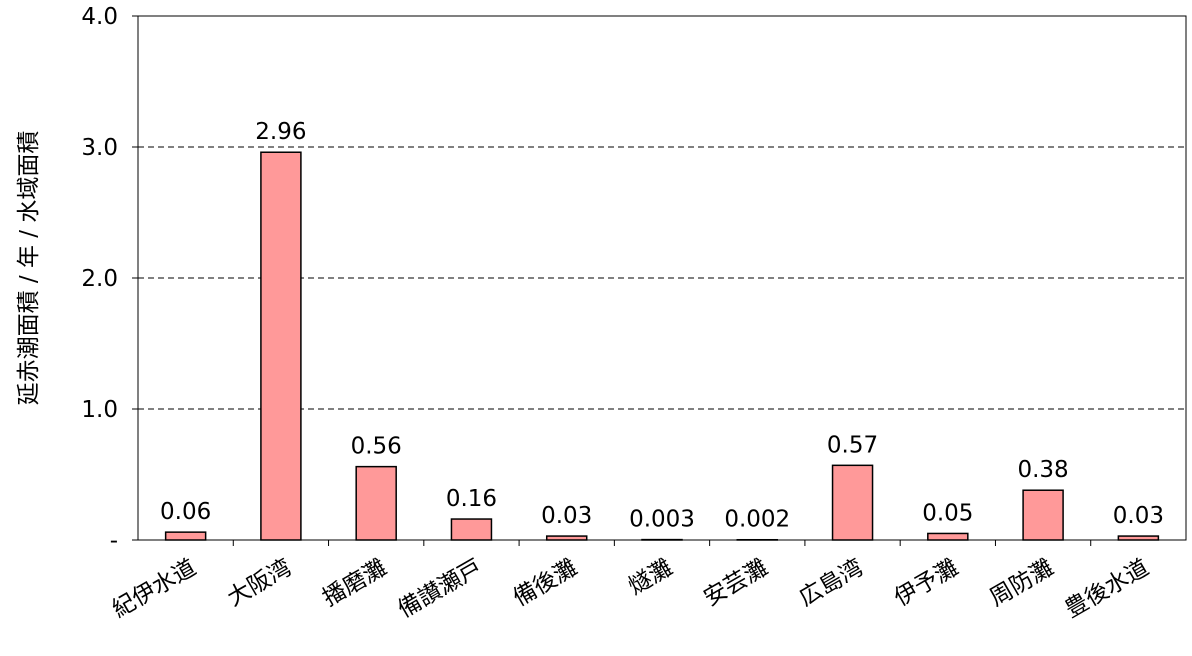 The width and height of the screenshot is (1192, 656). What do you see at coordinates (662, 520) in the screenshot?
I see `data-label: 0.003` at bounding box center [662, 520].